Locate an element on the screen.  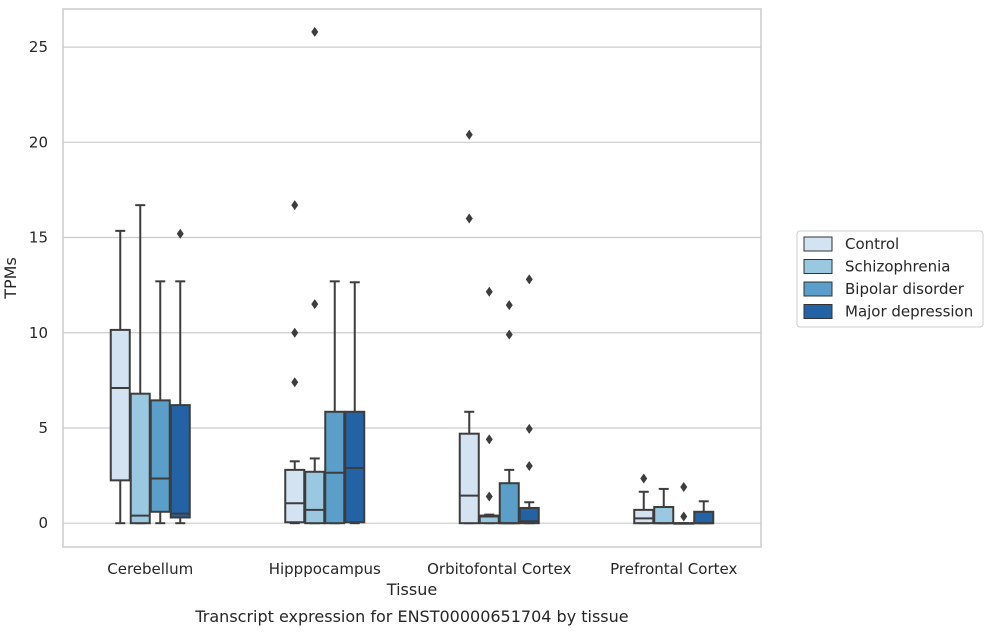
legend-frame is located at coordinates (890, 279).